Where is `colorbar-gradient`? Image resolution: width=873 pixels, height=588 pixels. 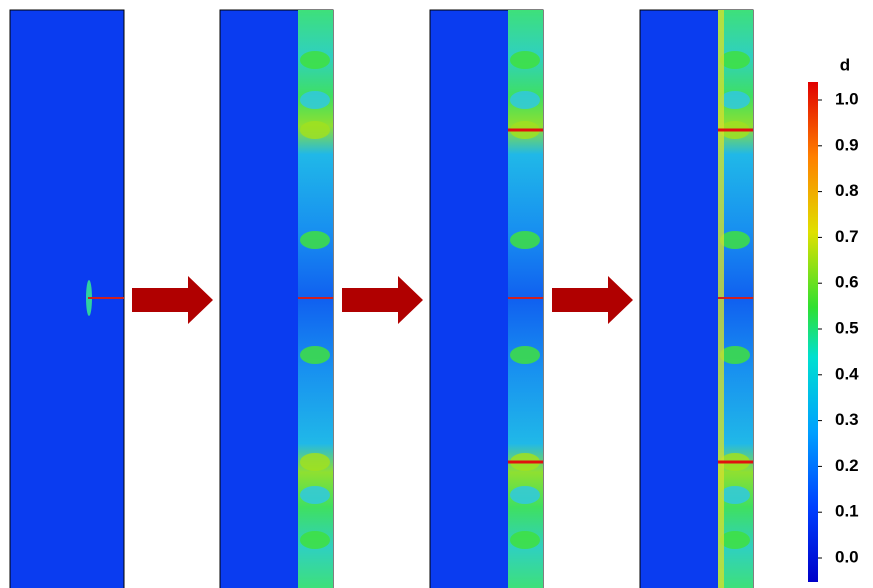 colorbar-gradient is located at coordinates (813, 332).